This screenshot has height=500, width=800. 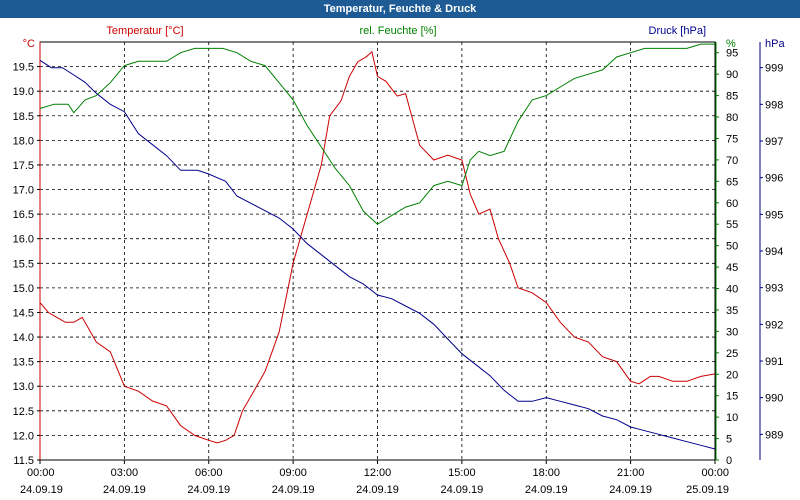 What do you see at coordinates (732, 118) in the screenshot?
I see `humidity-tick-label: 80` at bounding box center [732, 118].